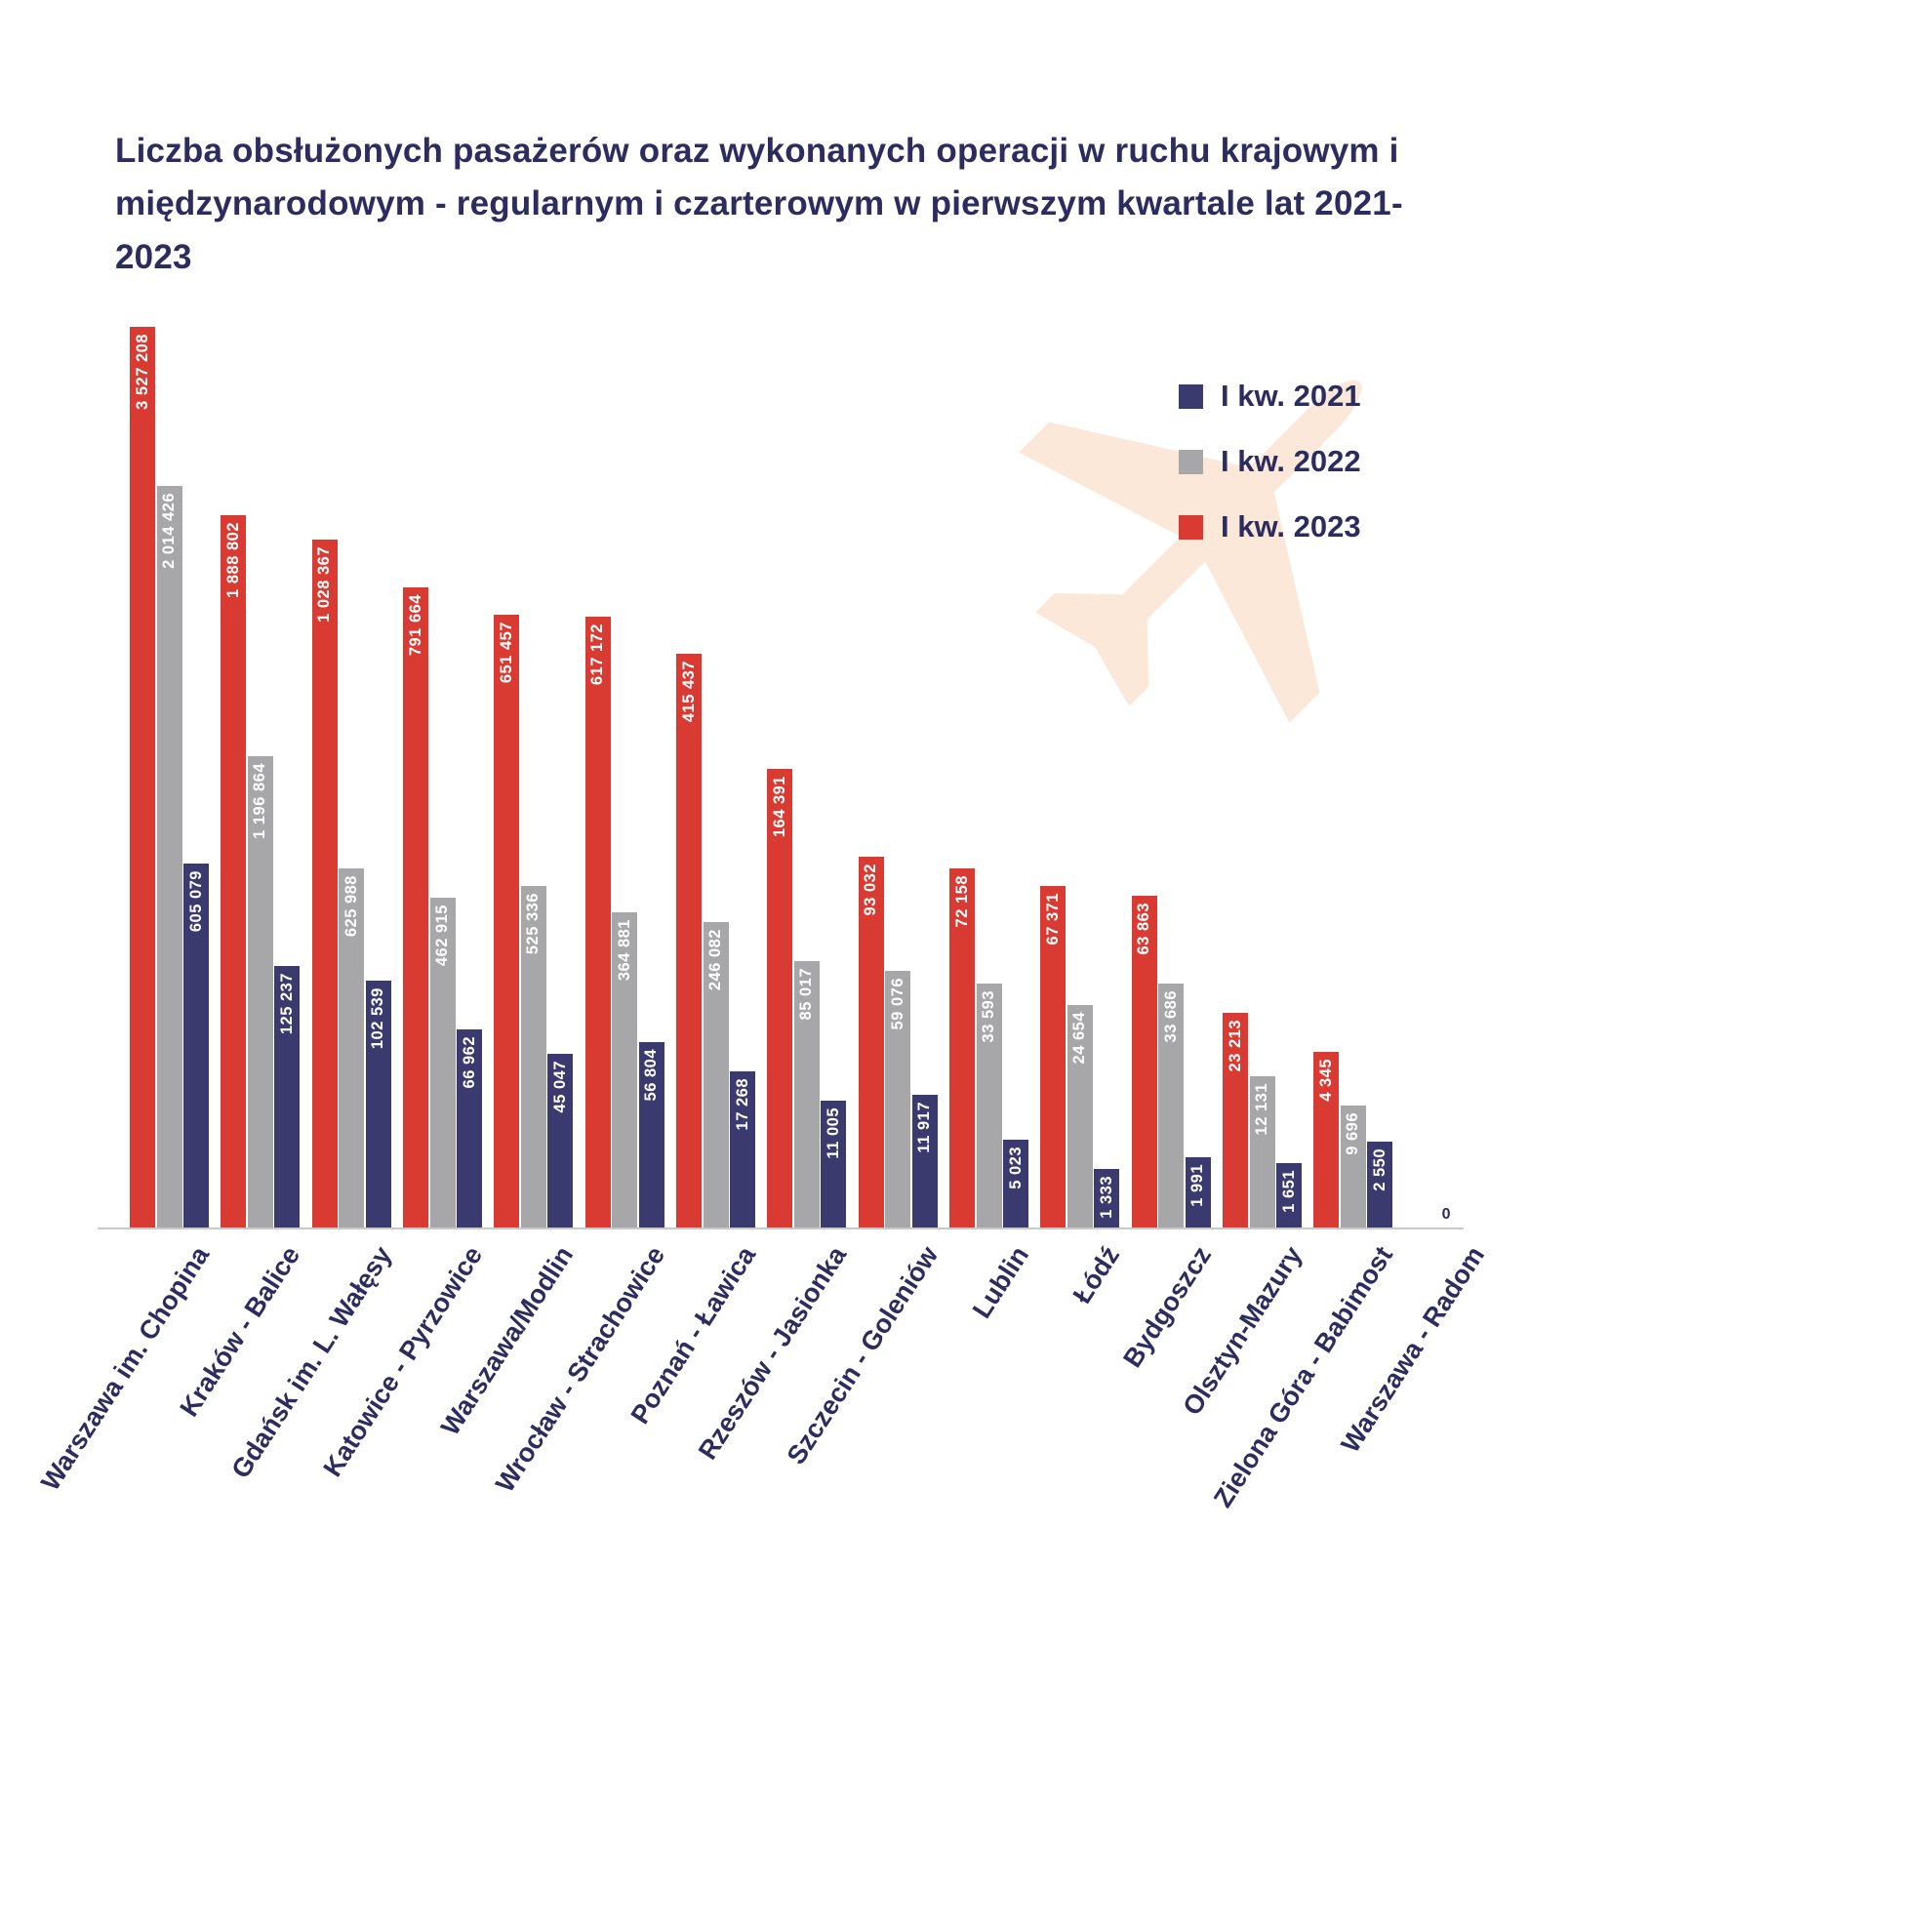 This screenshot has width=1932, height=1932. Describe the element at coordinates (560, 1141) in the screenshot. I see `bar: 45 047` at that location.